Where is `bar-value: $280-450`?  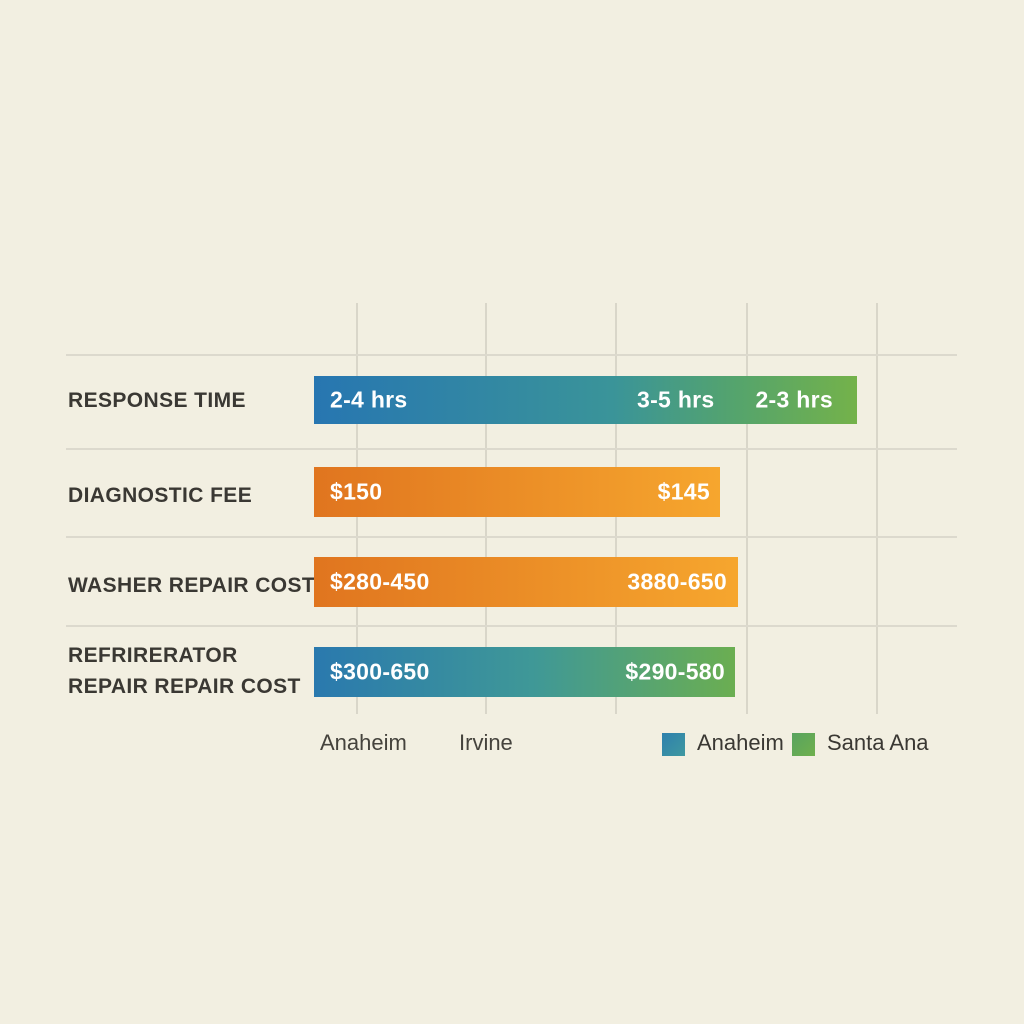
bar-value: $280-450 is located at coordinates (380, 581).